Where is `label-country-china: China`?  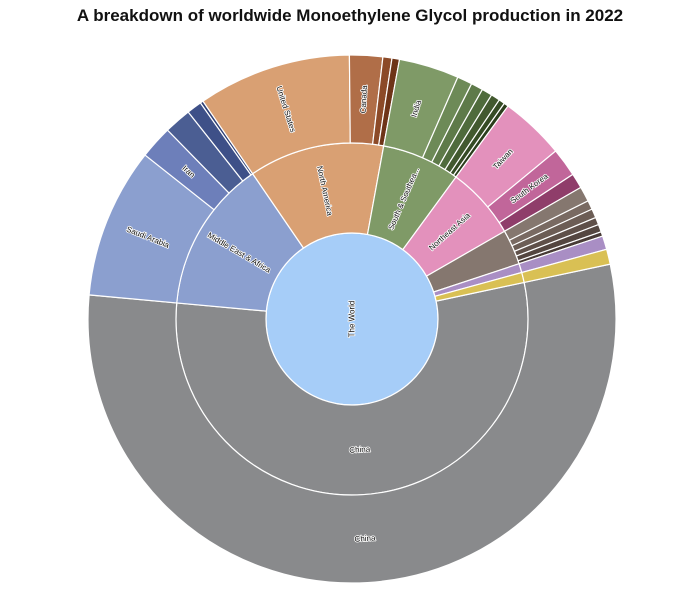 label-country-china: China is located at coordinates (365, 538).